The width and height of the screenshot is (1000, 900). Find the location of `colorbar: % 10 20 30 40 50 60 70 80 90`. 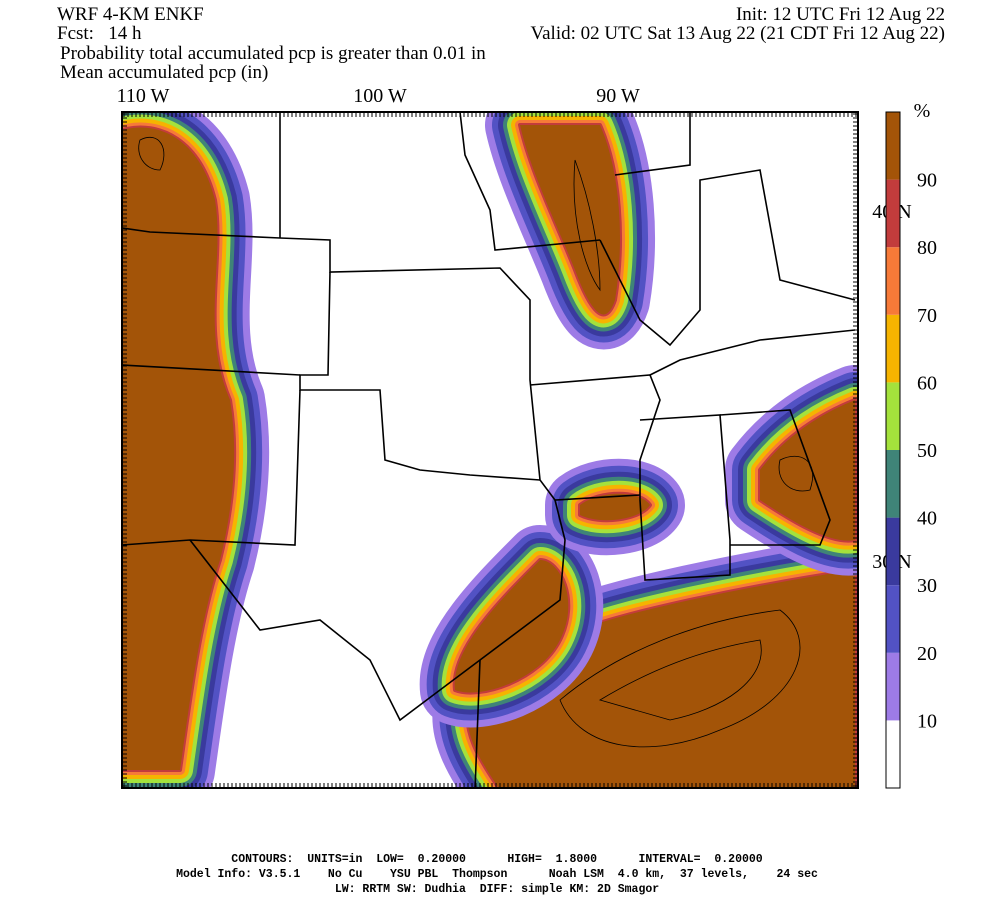

colorbar: % 10 20 30 40 50 60 70 80 90 is located at coordinates (911, 444).